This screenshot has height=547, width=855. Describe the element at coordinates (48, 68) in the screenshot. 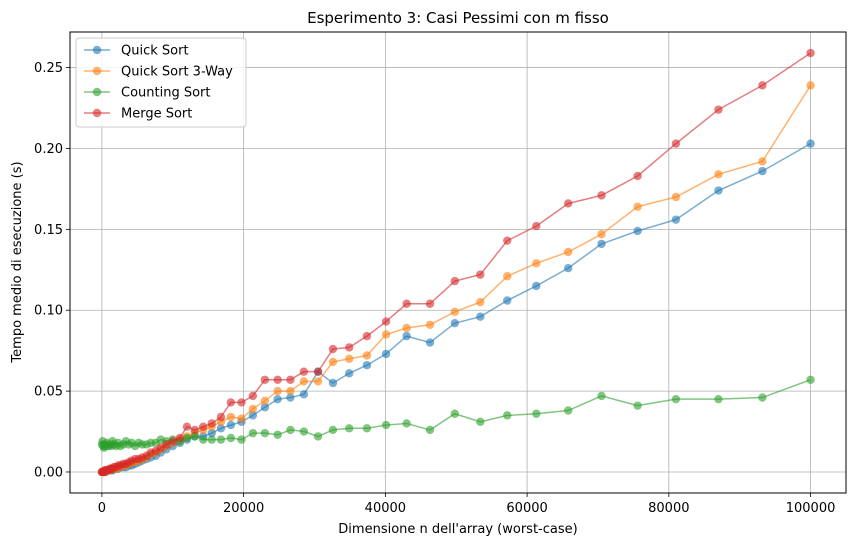

I see `y-tick-label: 0.25` at that location.